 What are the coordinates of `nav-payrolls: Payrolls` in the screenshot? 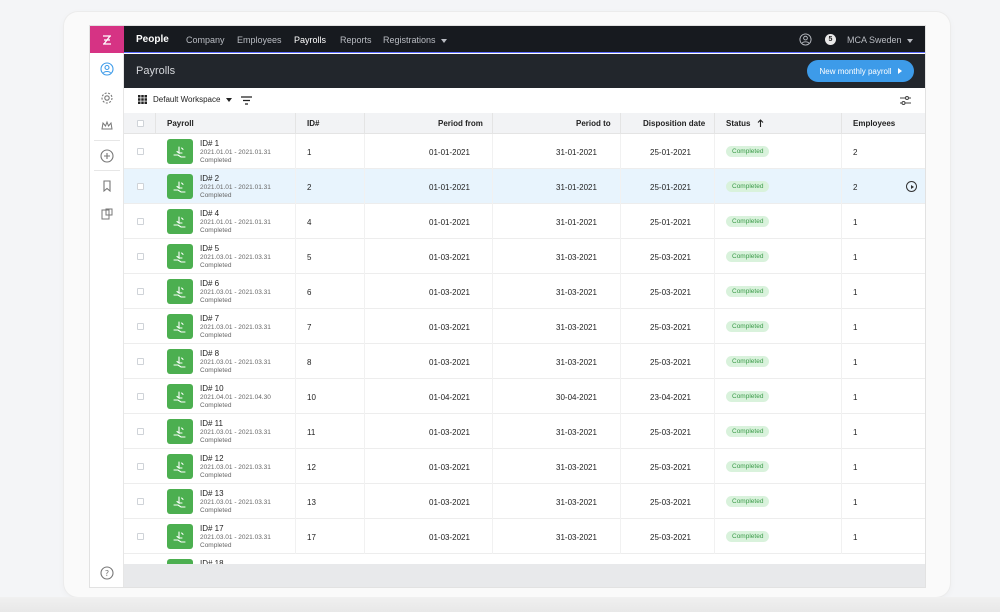 It's located at (310, 40).